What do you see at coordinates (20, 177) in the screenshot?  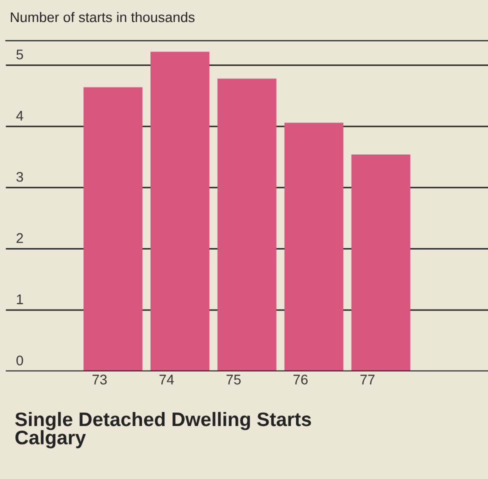 I see `y-tick-label: 3` at bounding box center [20, 177].